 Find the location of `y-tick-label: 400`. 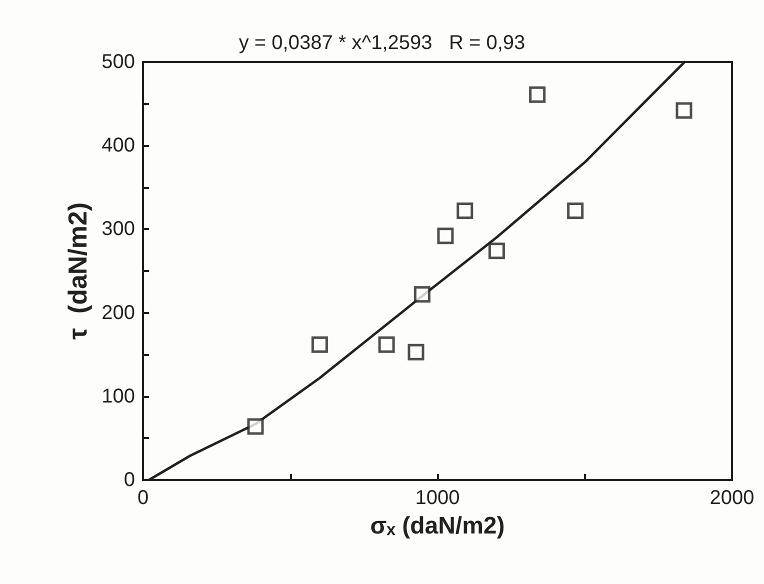

y-tick-label: 400 is located at coordinates (118, 145).